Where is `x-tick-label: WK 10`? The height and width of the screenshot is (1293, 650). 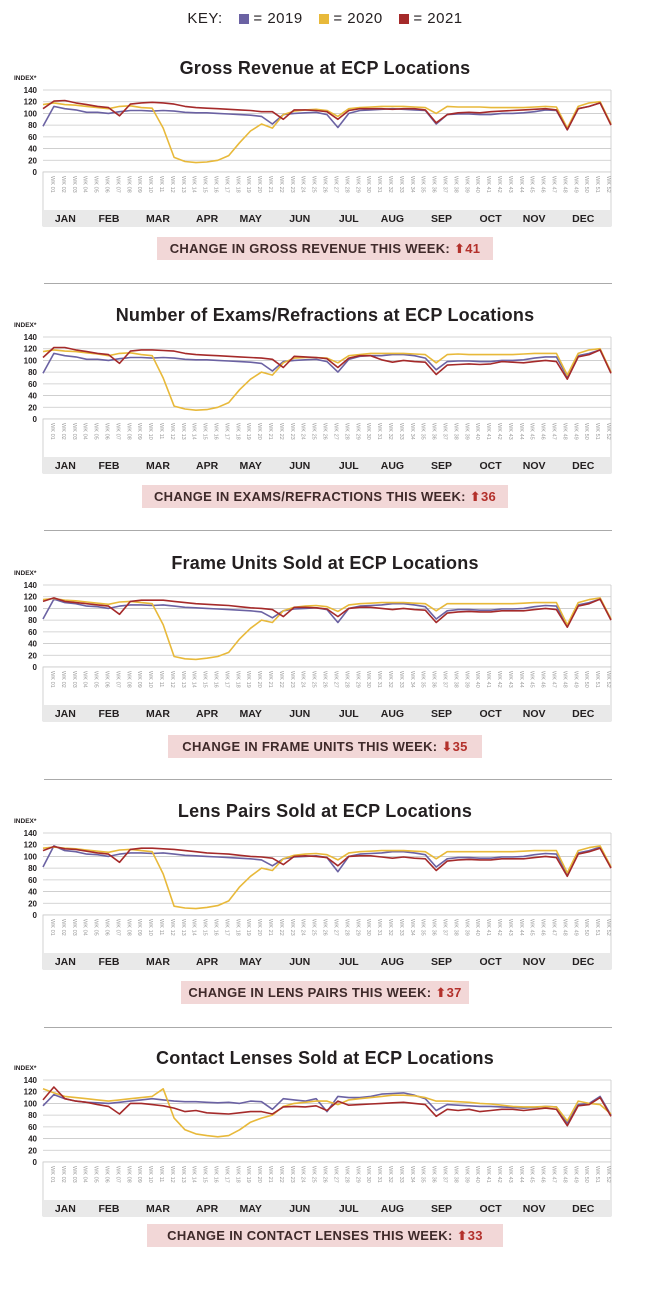
x-tick-label: WK 10 is located at coordinates (150, 927).